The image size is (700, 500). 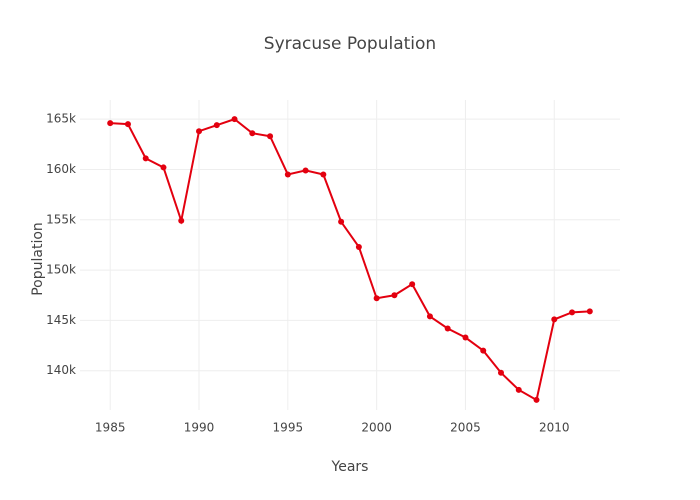 I want to click on chart-title: Syracuse Population, so click(x=350, y=44).